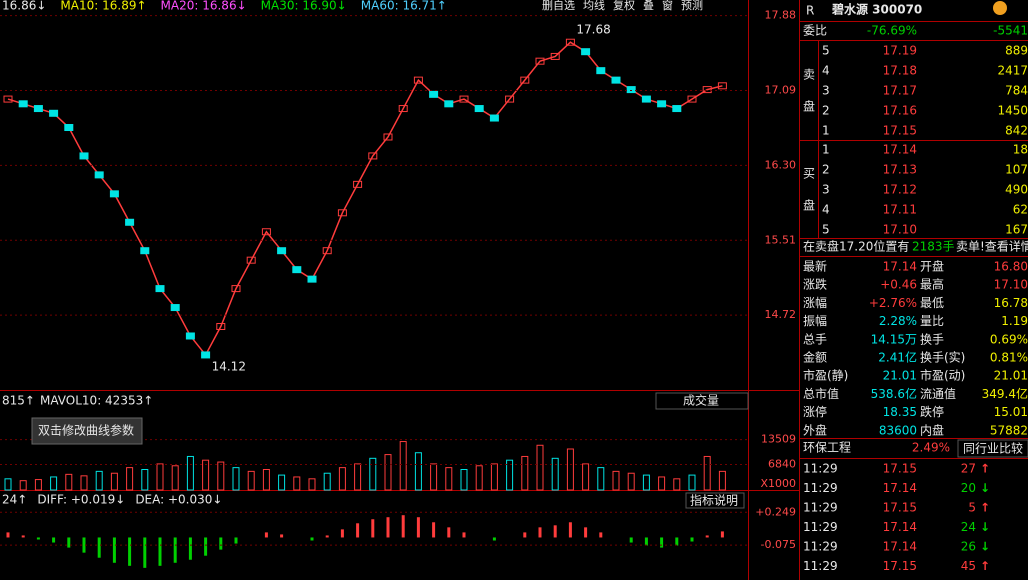 Image resolution: width=1028 pixels, height=580 pixels. I want to click on stat-label: 总市值, so click(821, 393).